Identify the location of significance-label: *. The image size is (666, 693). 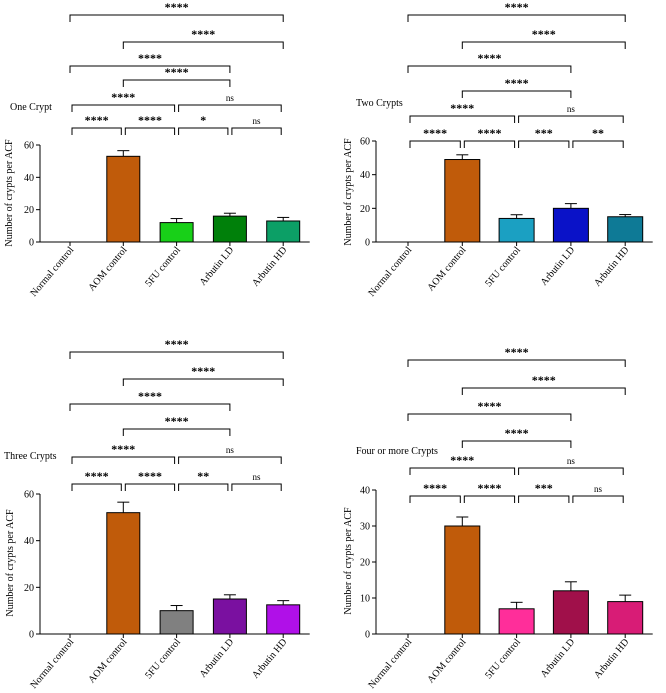
(203, 120).